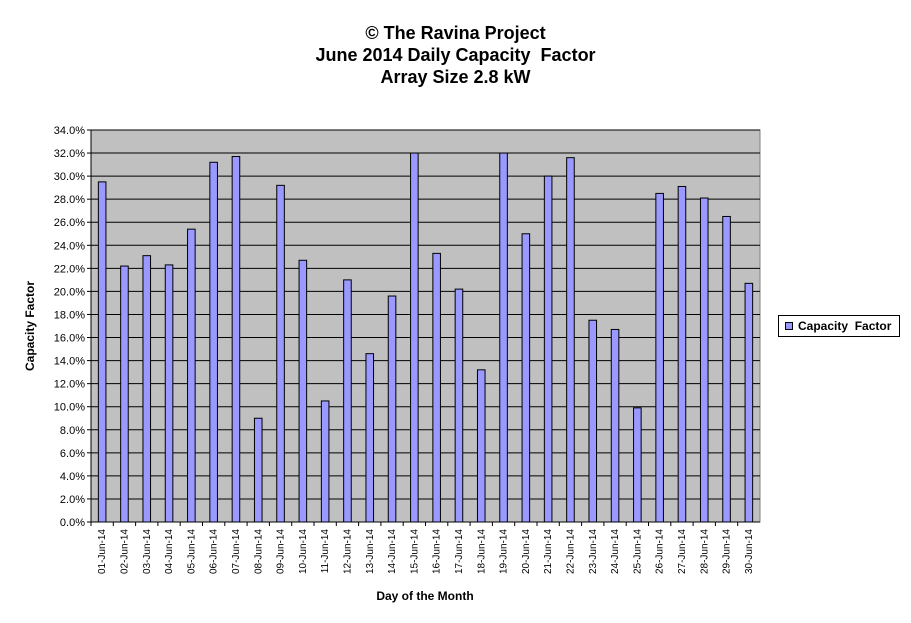 The width and height of the screenshot is (911, 623). What do you see at coordinates (570, 551) in the screenshot?
I see `x-tick-label: 22-Jun-14` at bounding box center [570, 551].